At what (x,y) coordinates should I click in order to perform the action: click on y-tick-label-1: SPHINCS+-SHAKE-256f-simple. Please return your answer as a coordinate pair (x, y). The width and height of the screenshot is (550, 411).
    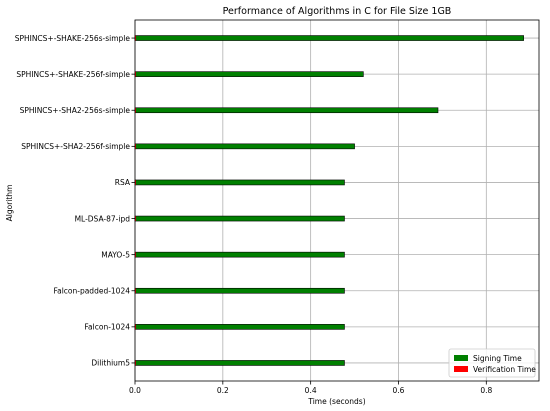
    Looking at the image, I should click on (73, 74).